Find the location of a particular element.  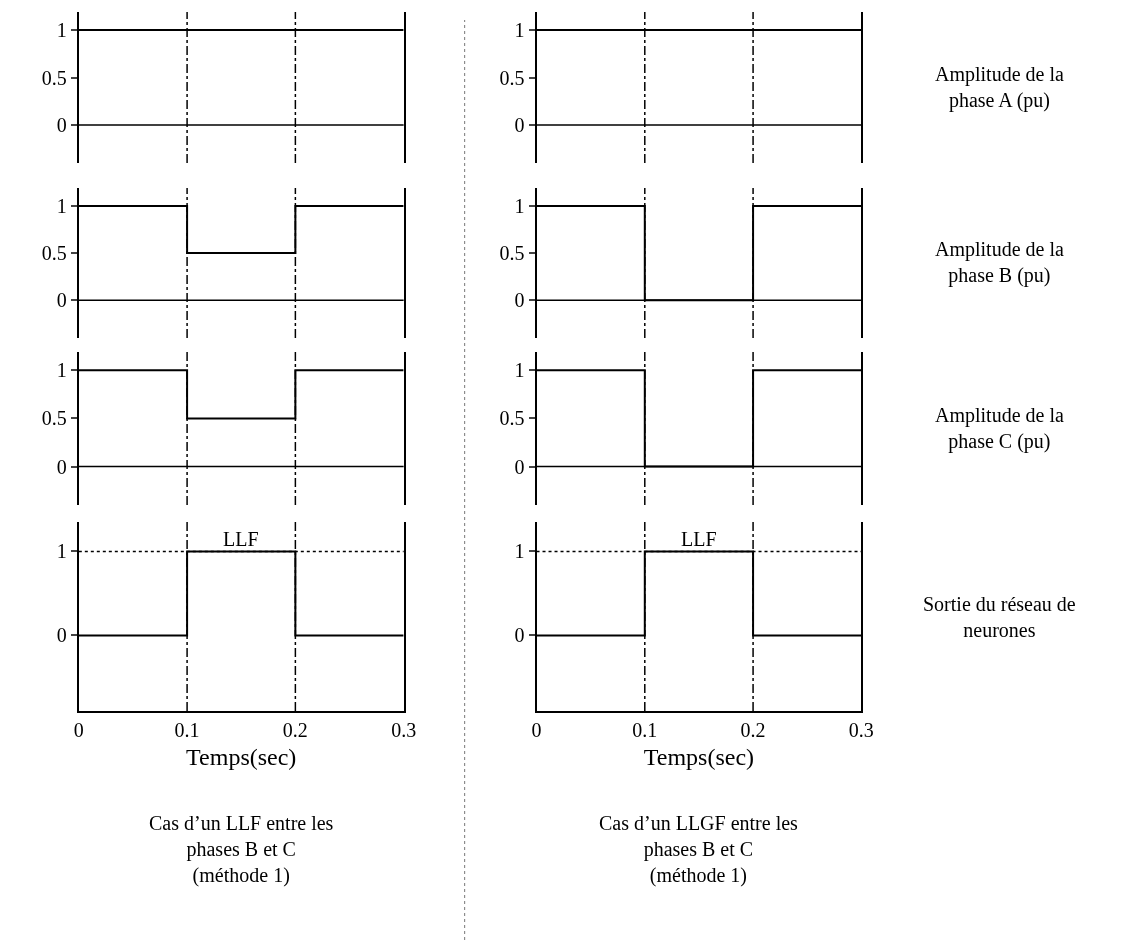

text: Cas d’un LLF entre les phases B et C (méthode 1) is located at coordinates (241, 849).